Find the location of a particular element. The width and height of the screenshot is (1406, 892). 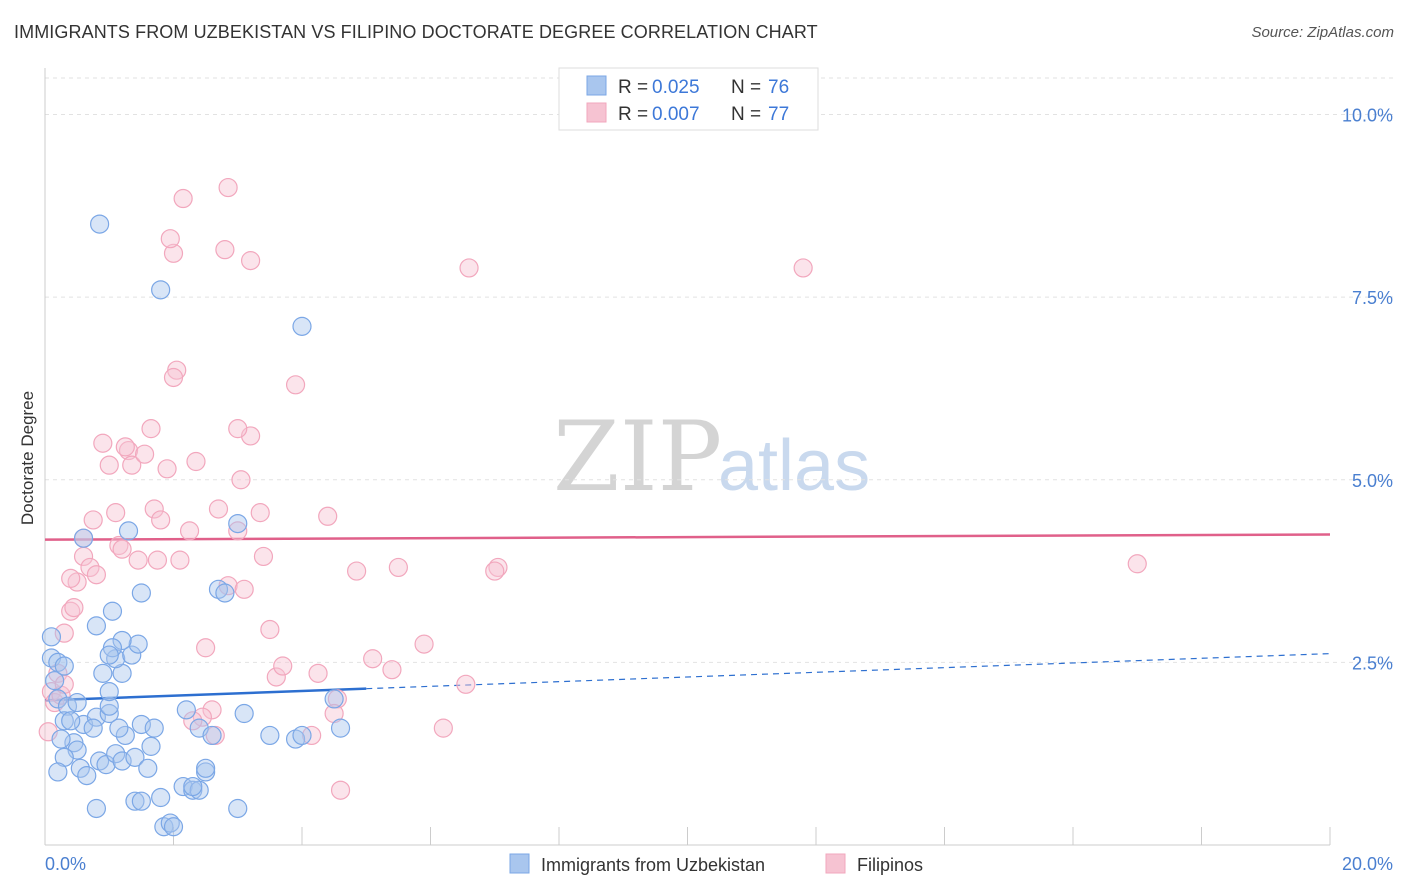

bottom-legend-swatch-filipinos is located at coordinates (835, 863).